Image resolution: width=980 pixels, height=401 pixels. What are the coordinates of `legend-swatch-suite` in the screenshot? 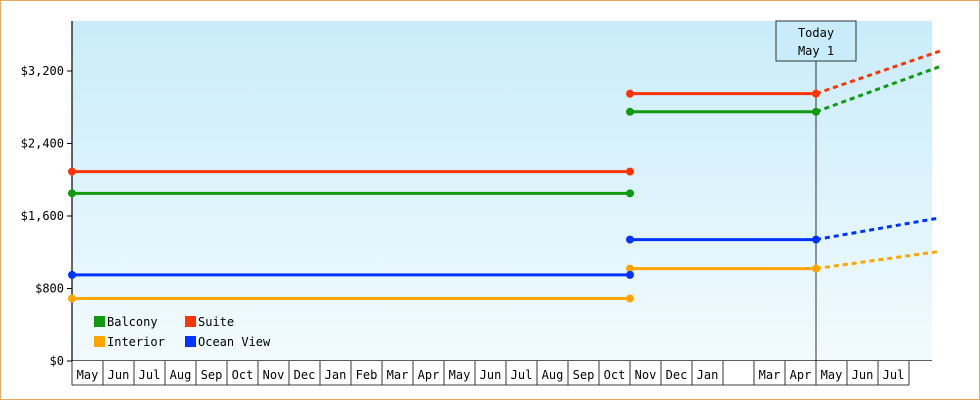 It's located at (190, 321).